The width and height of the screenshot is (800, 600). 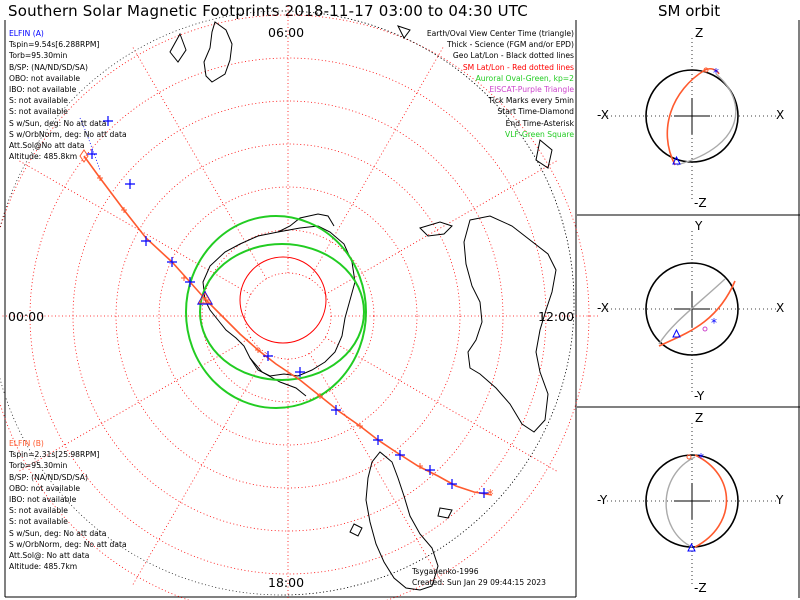 I want to click on auroral-oval, so click(x=276, y=312).